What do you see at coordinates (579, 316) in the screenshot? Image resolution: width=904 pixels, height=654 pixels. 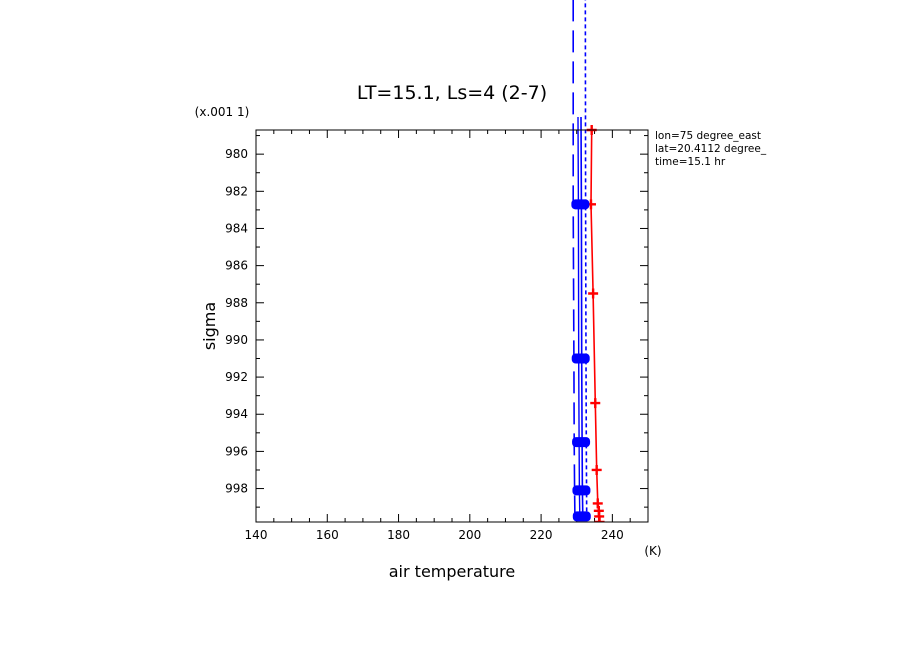 I see `series-line-1-companion` at bounding box center [579, 316].